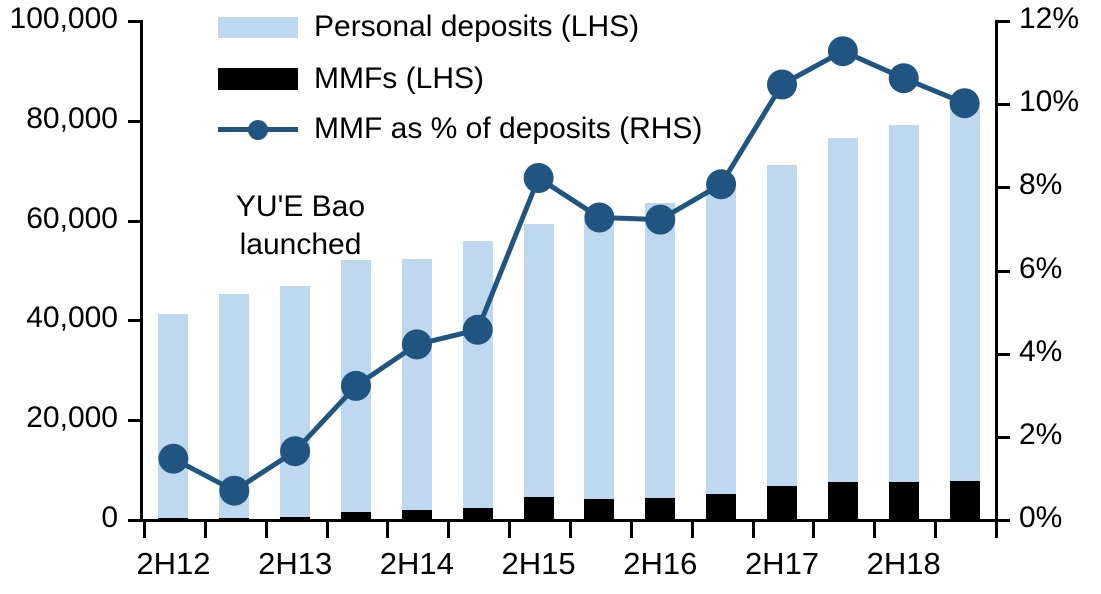 This screenshot has height=594, width=1101. What do you see at coordinates (1049, 18) in the screenshot?
I see `y-axis-right-tick-label: 12%` at bounding box center [1049, 18].